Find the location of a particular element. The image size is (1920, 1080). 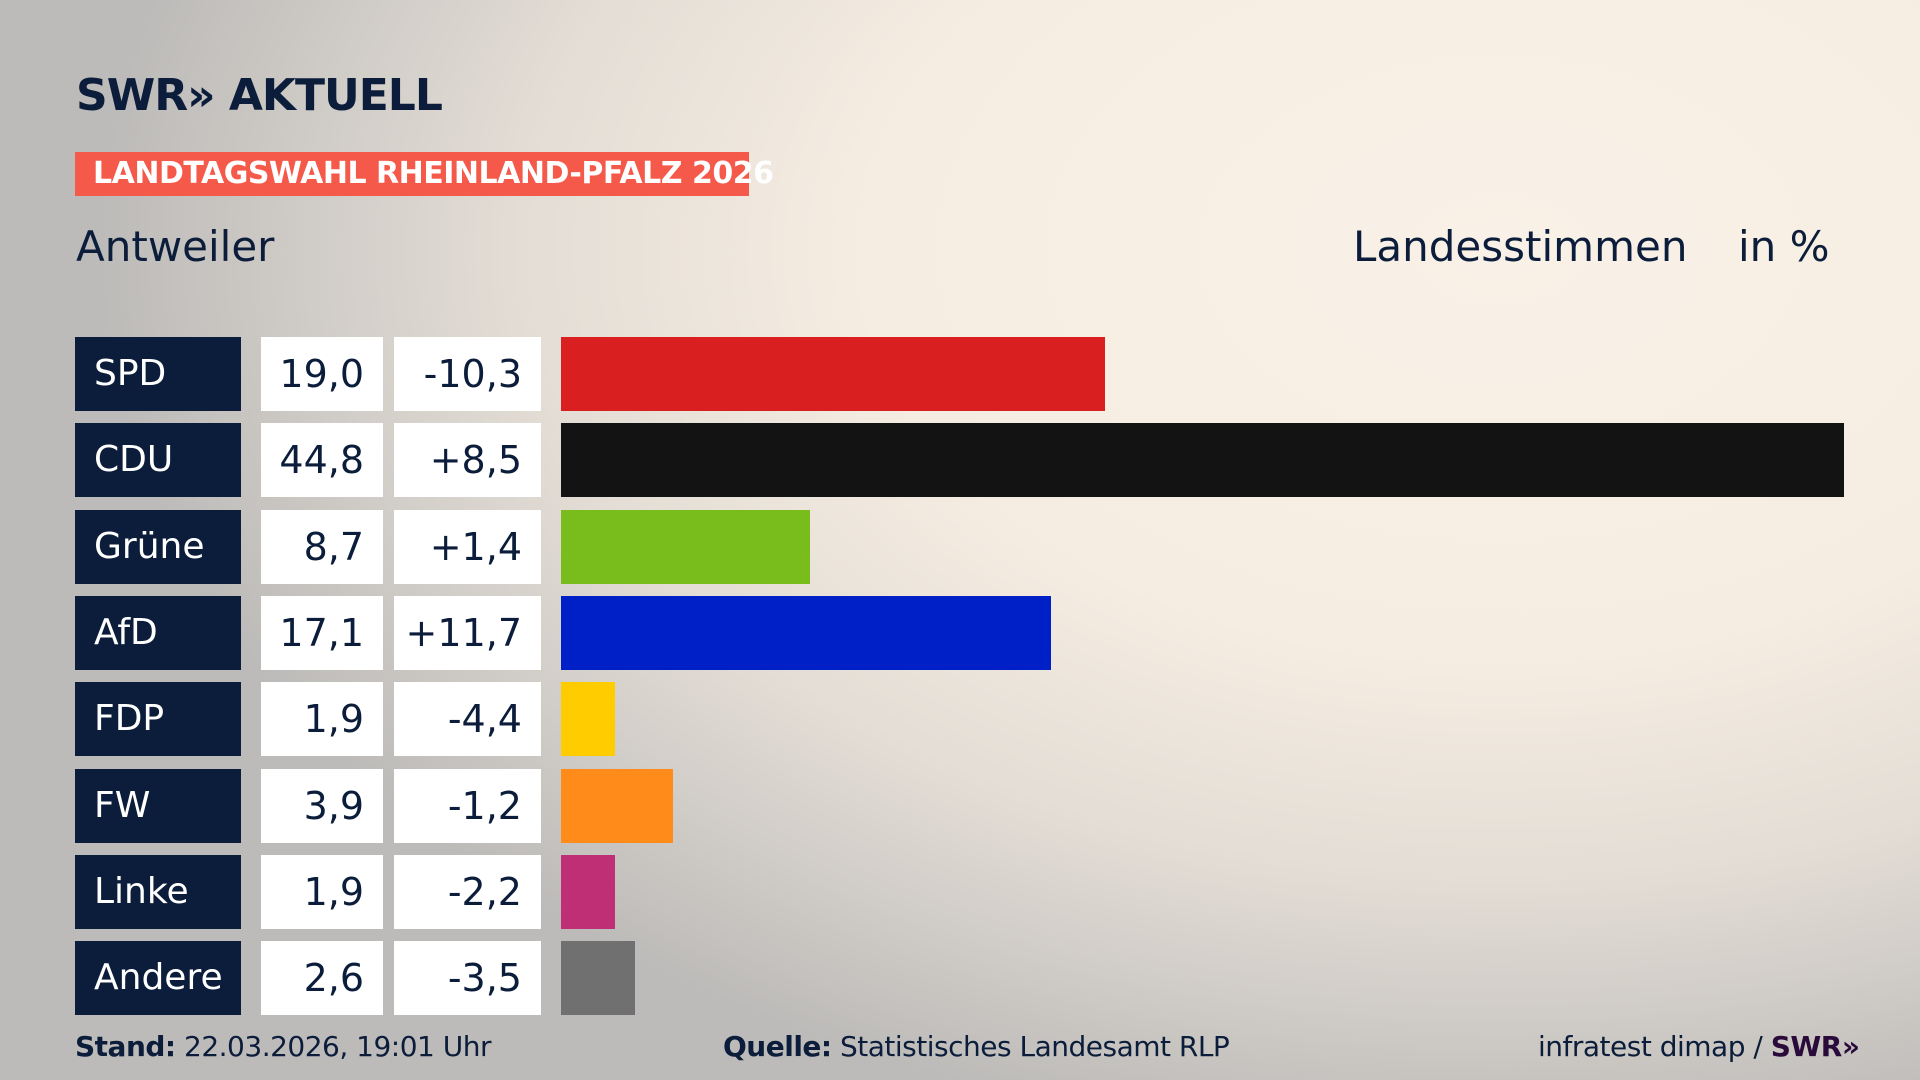

change-label: -1,2 is located at coordinates (467, 805).